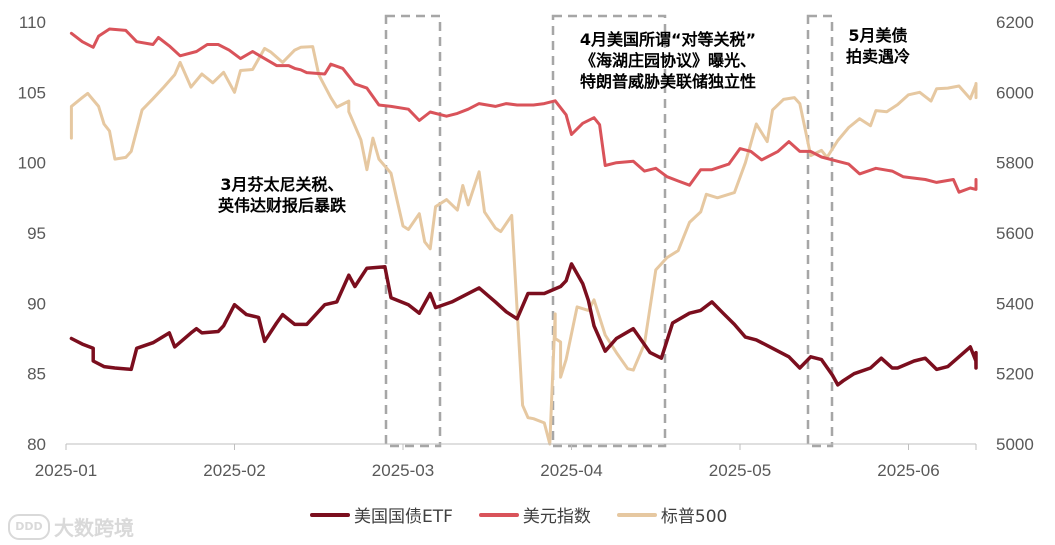  I want to click on annotation-may-line: 拍卖遇冷, so click(878, 56).